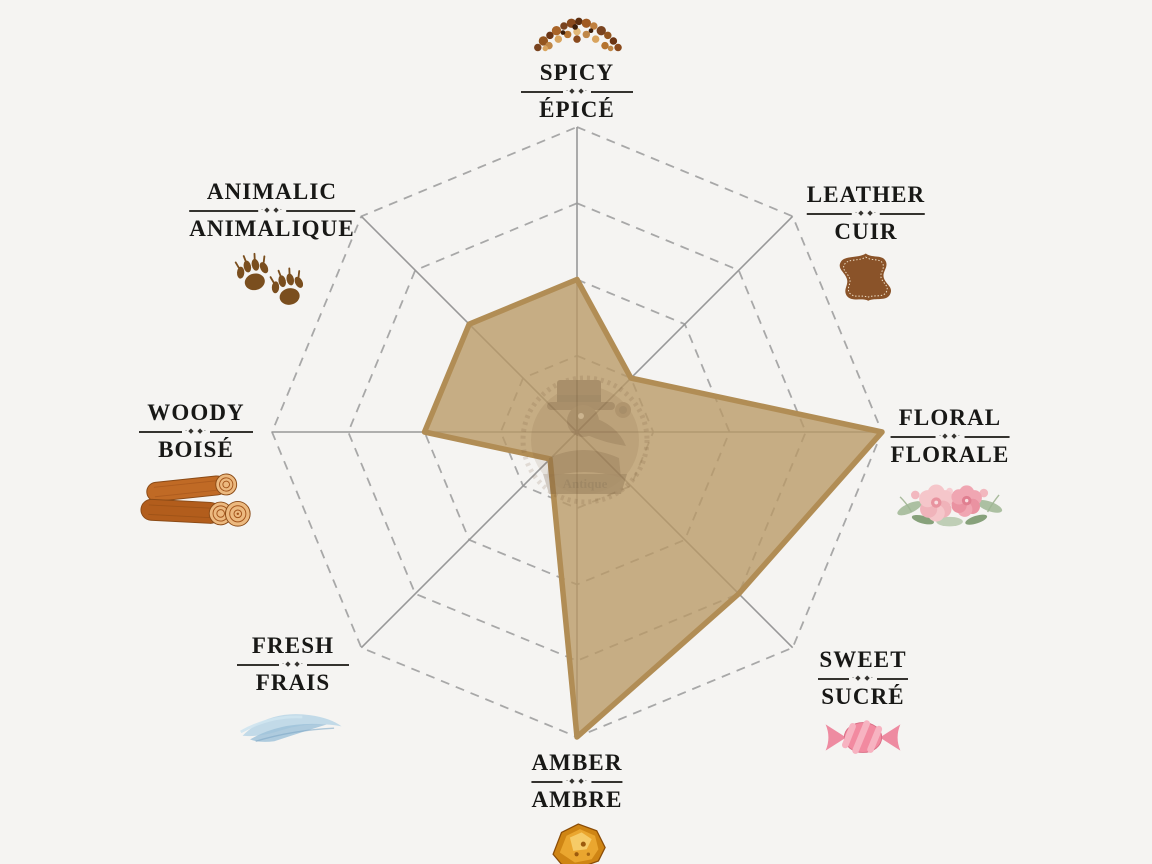 The width and height of the screenshot is (1152, 864). What do you see at coordinates (272, 229) in the screenshot?
I see `axis-label-fr: ANIMALIQUE` at bounding box center [272, 229].